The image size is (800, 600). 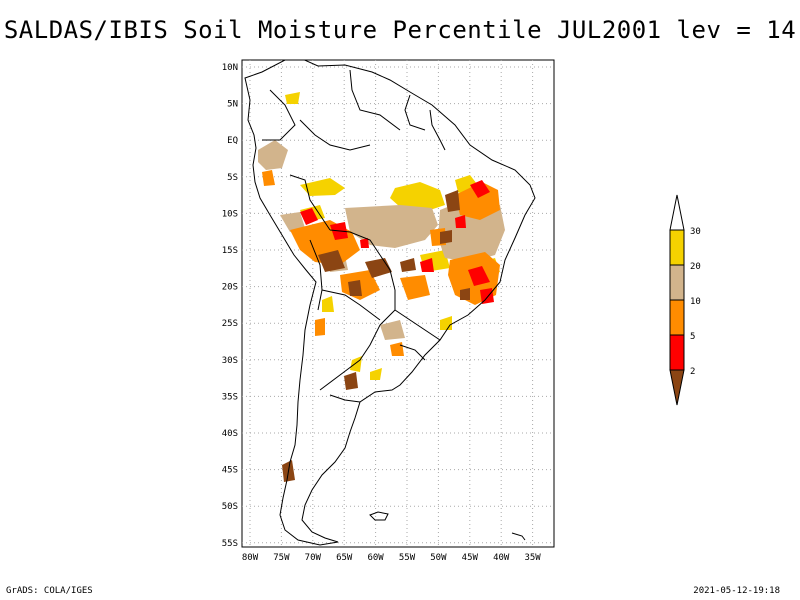 I want to click on longitude-label: 50W, so click(x=438, y=558).